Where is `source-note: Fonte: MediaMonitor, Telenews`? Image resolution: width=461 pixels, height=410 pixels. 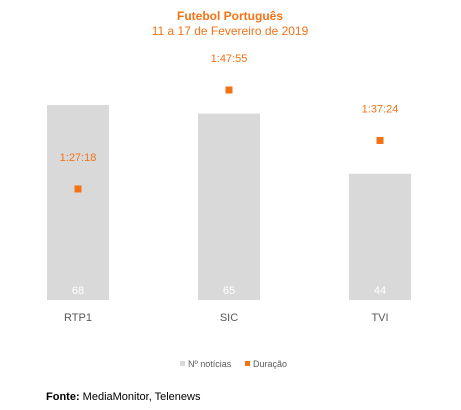
source-note: Fonte: MediaMonitor, Telenews is located at coordinates (123, 397).